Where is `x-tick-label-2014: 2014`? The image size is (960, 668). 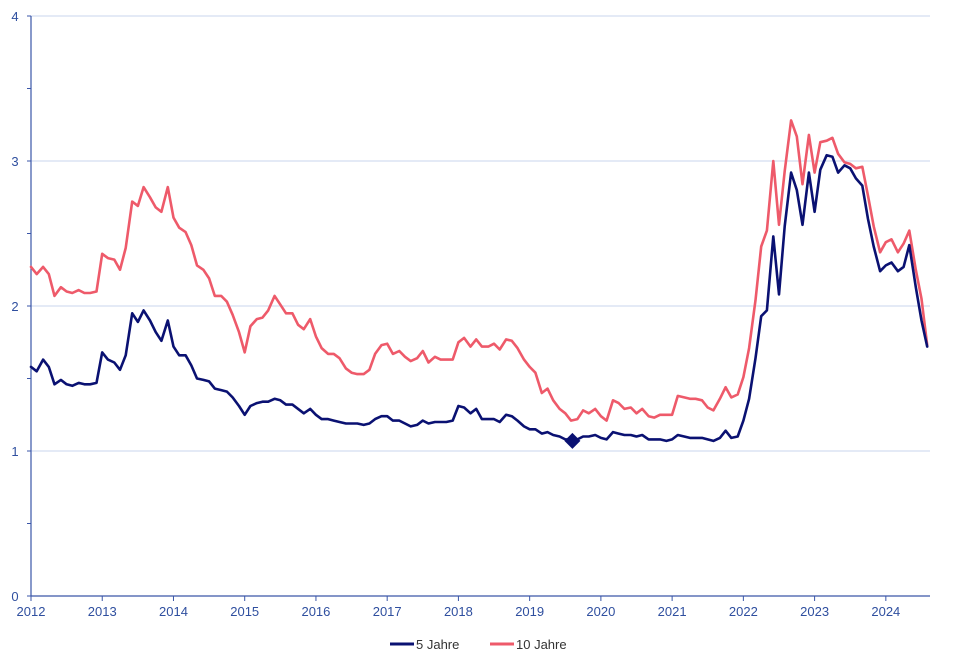 x-tick-label-2014: 2014 is located at coordinates (173, 611).